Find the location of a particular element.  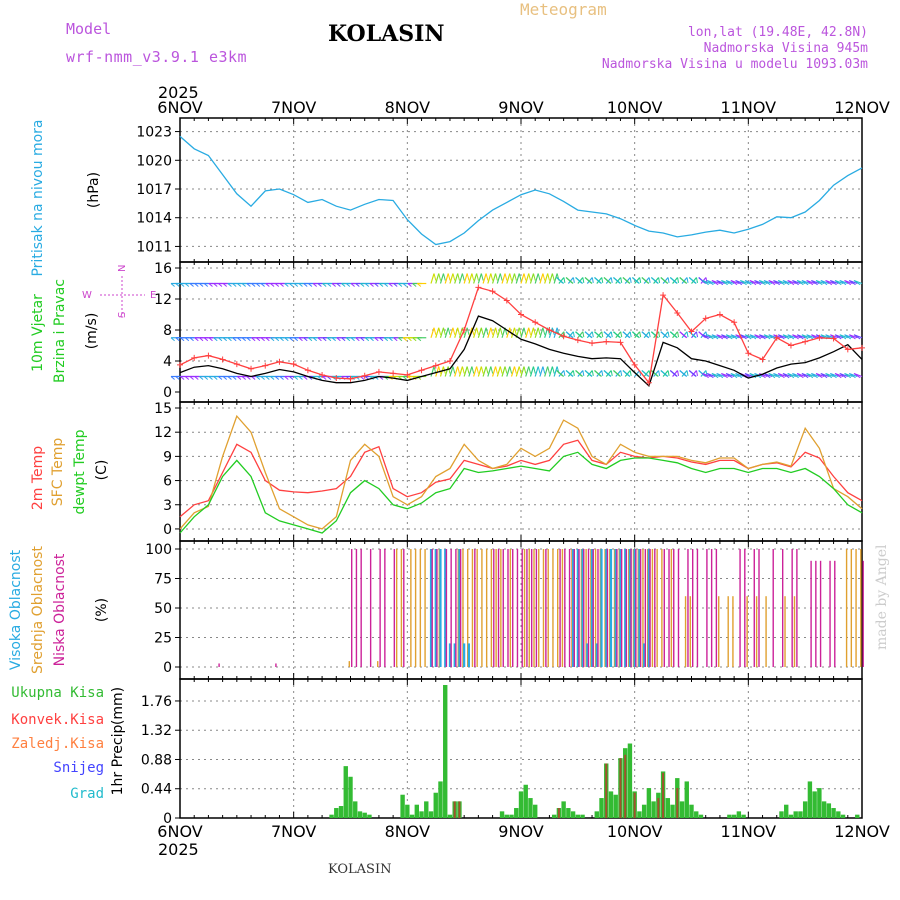

clouds-ytick-label: 25 is located at coordinates (163, 639).